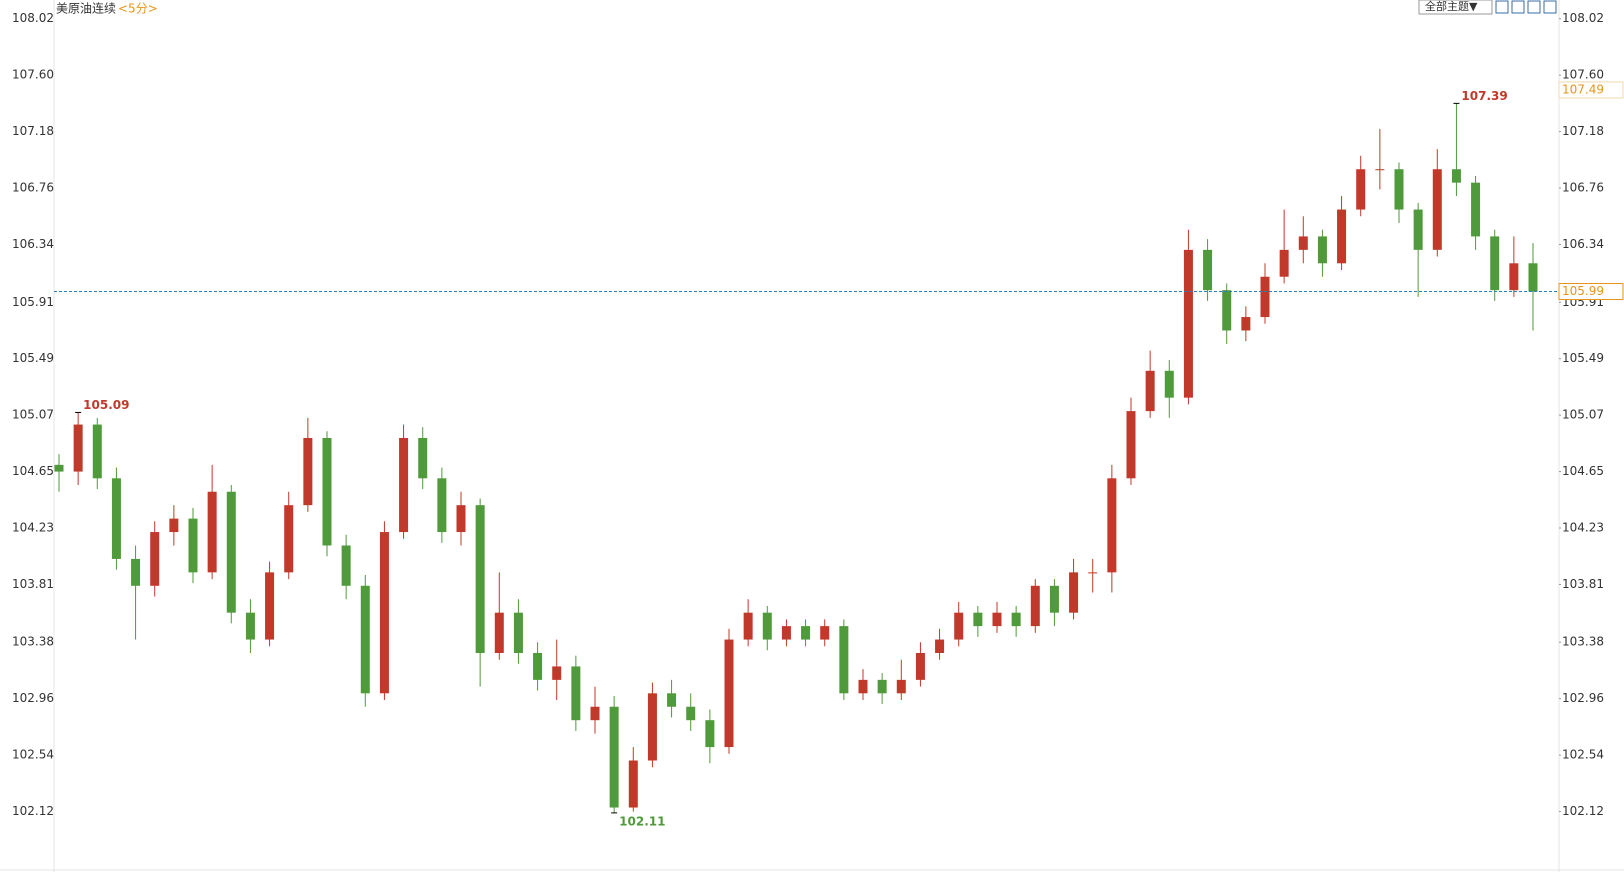  Describe the element at coordinates (1583, 698) in the screenshot. I see `y-tick-label-right: 102.96` at that location.